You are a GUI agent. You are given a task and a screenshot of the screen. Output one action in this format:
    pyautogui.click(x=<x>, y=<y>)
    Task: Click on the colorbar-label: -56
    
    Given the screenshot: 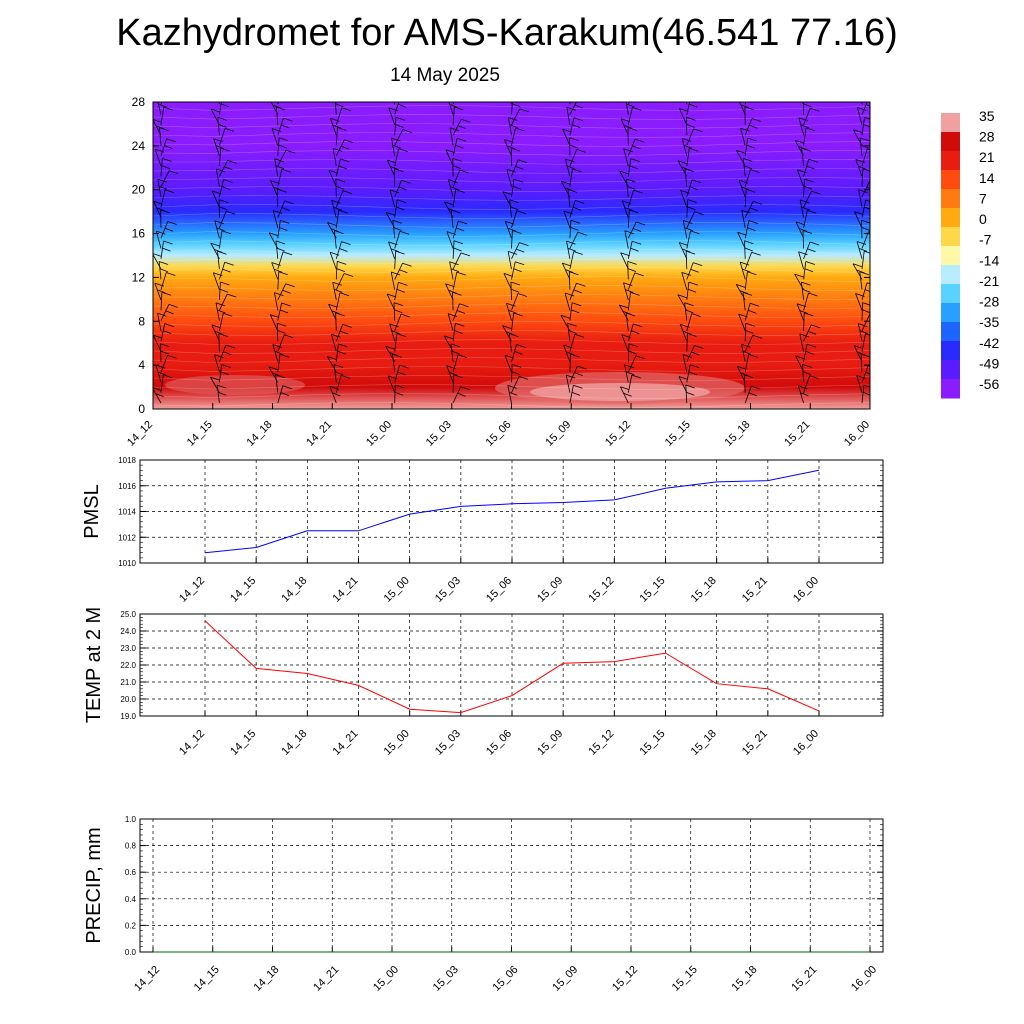 What is the action you would take?
    pyautogui.click(x=989, y=384)
    